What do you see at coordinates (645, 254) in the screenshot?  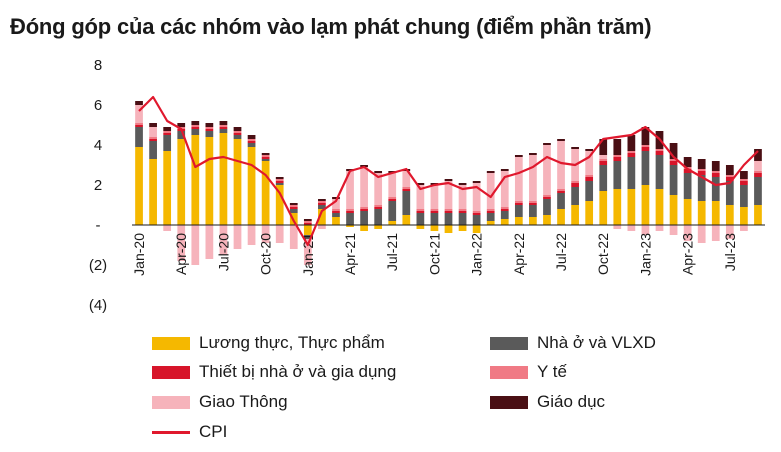 I see `x-tick-label: Jan-23` at bounding box center [645, 254].